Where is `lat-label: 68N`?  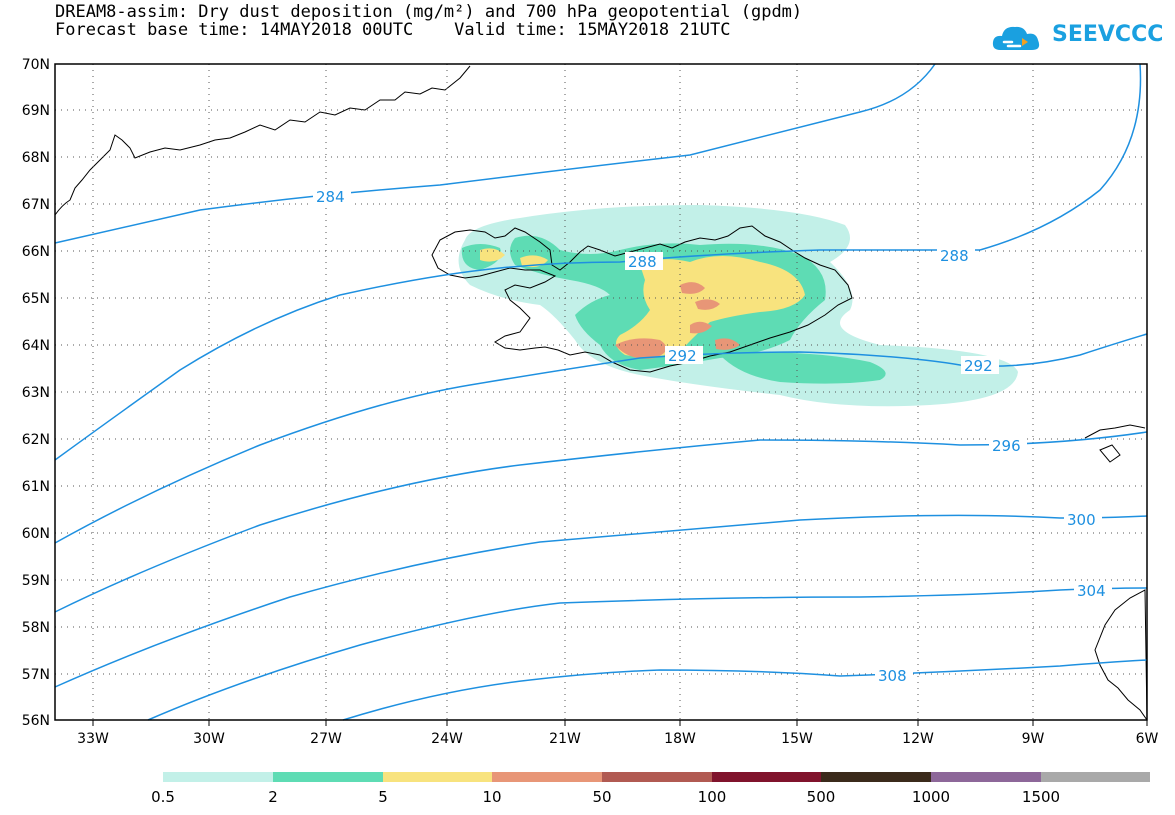 lat-label: 68N is located at coordinates (36, 158).